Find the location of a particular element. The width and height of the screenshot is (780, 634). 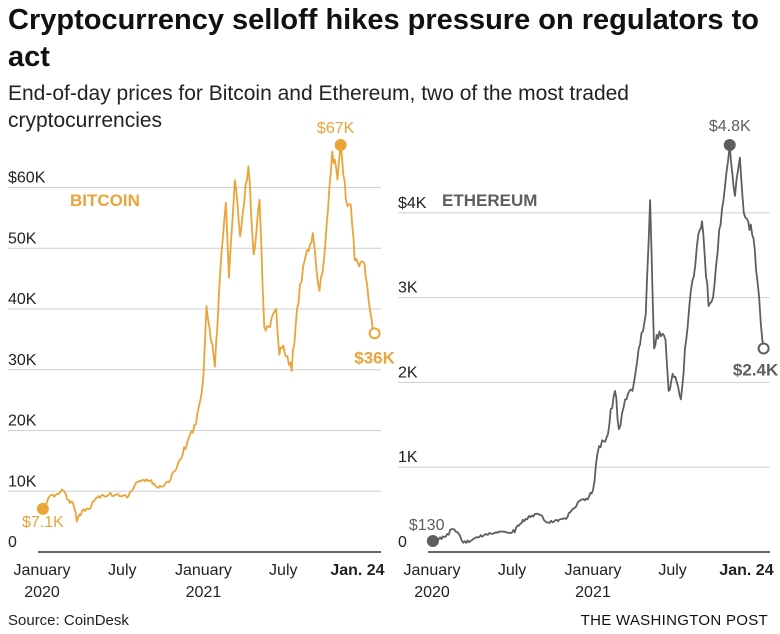

ethereum-x-tick-line: Jan. 24 is located at coordinates (746, 570).